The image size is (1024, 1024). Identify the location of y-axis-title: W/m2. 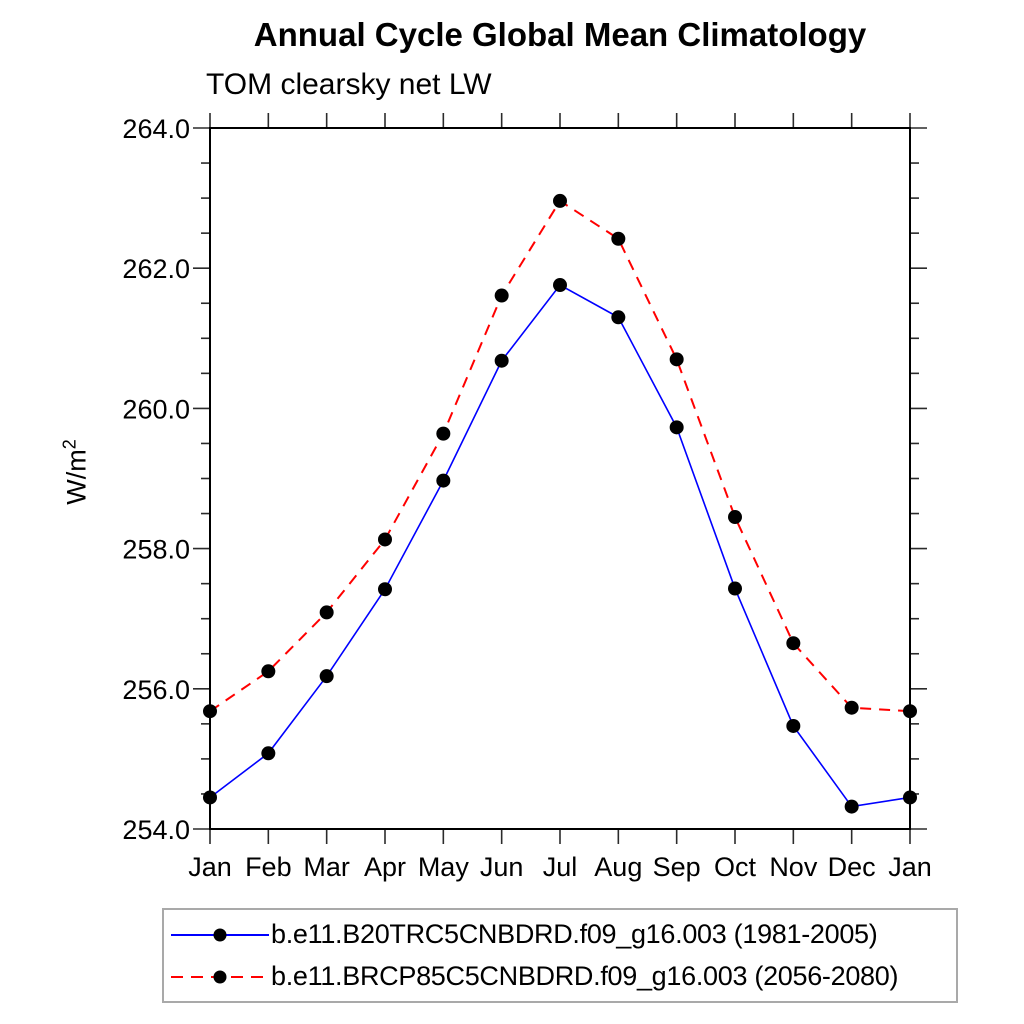
(76, 472).